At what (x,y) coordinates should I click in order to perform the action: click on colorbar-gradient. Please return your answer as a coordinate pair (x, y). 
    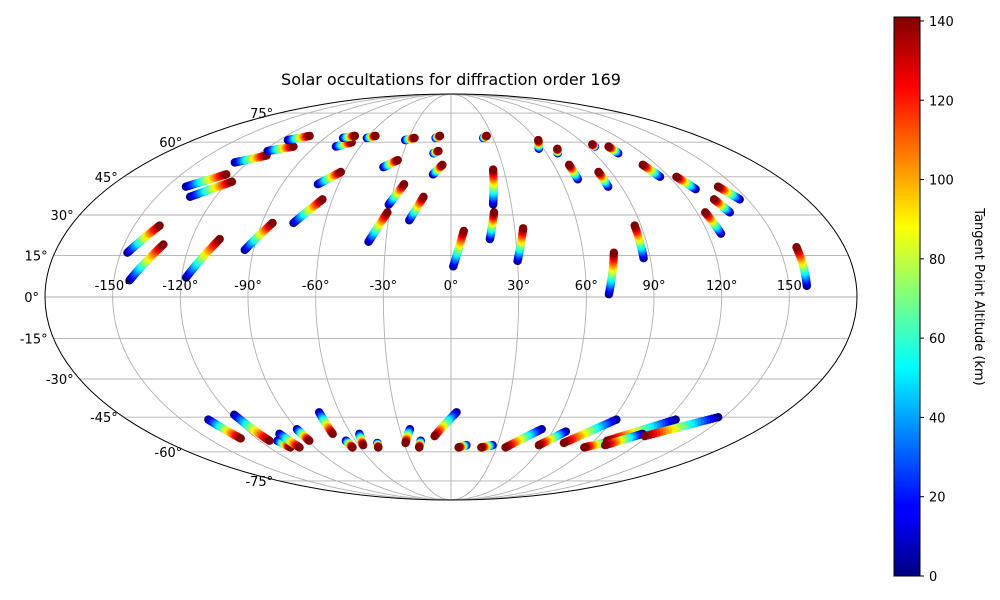
    Looking at the image, I should click on (907, 296).